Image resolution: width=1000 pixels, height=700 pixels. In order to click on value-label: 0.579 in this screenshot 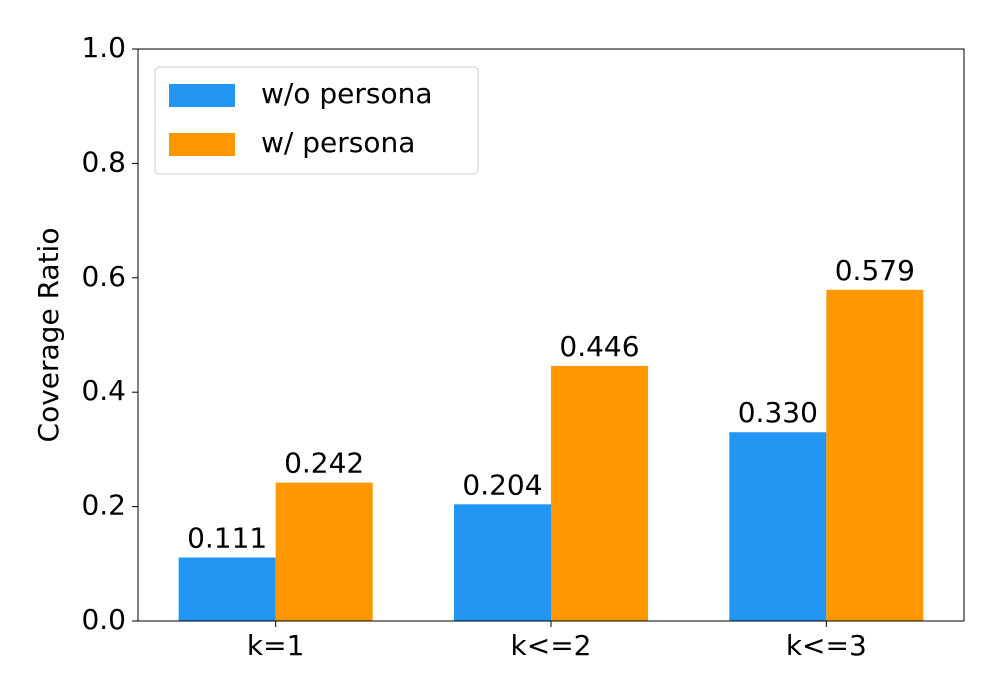, I will do `click(875, 270)`.